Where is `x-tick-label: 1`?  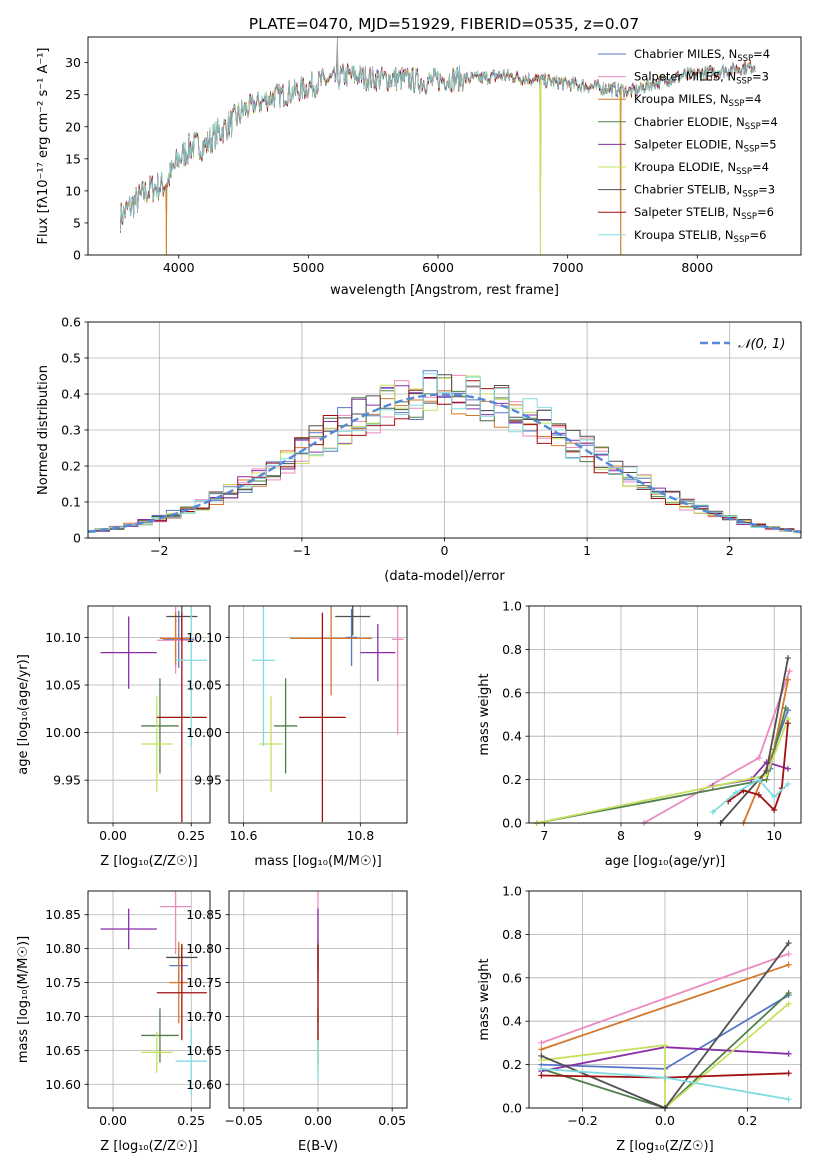
x-tick-label: 1 is located at coordinates (587, 550).